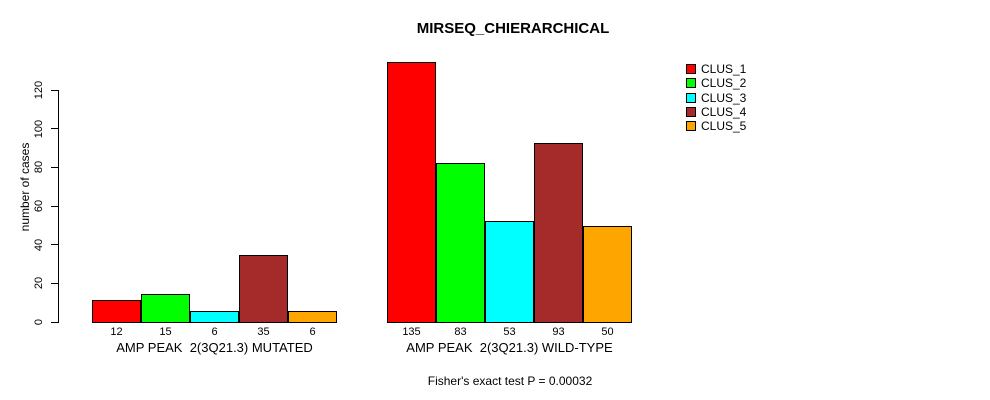  I want to click on bar-value-label-group2-clus3: 53, so click(509, 332).